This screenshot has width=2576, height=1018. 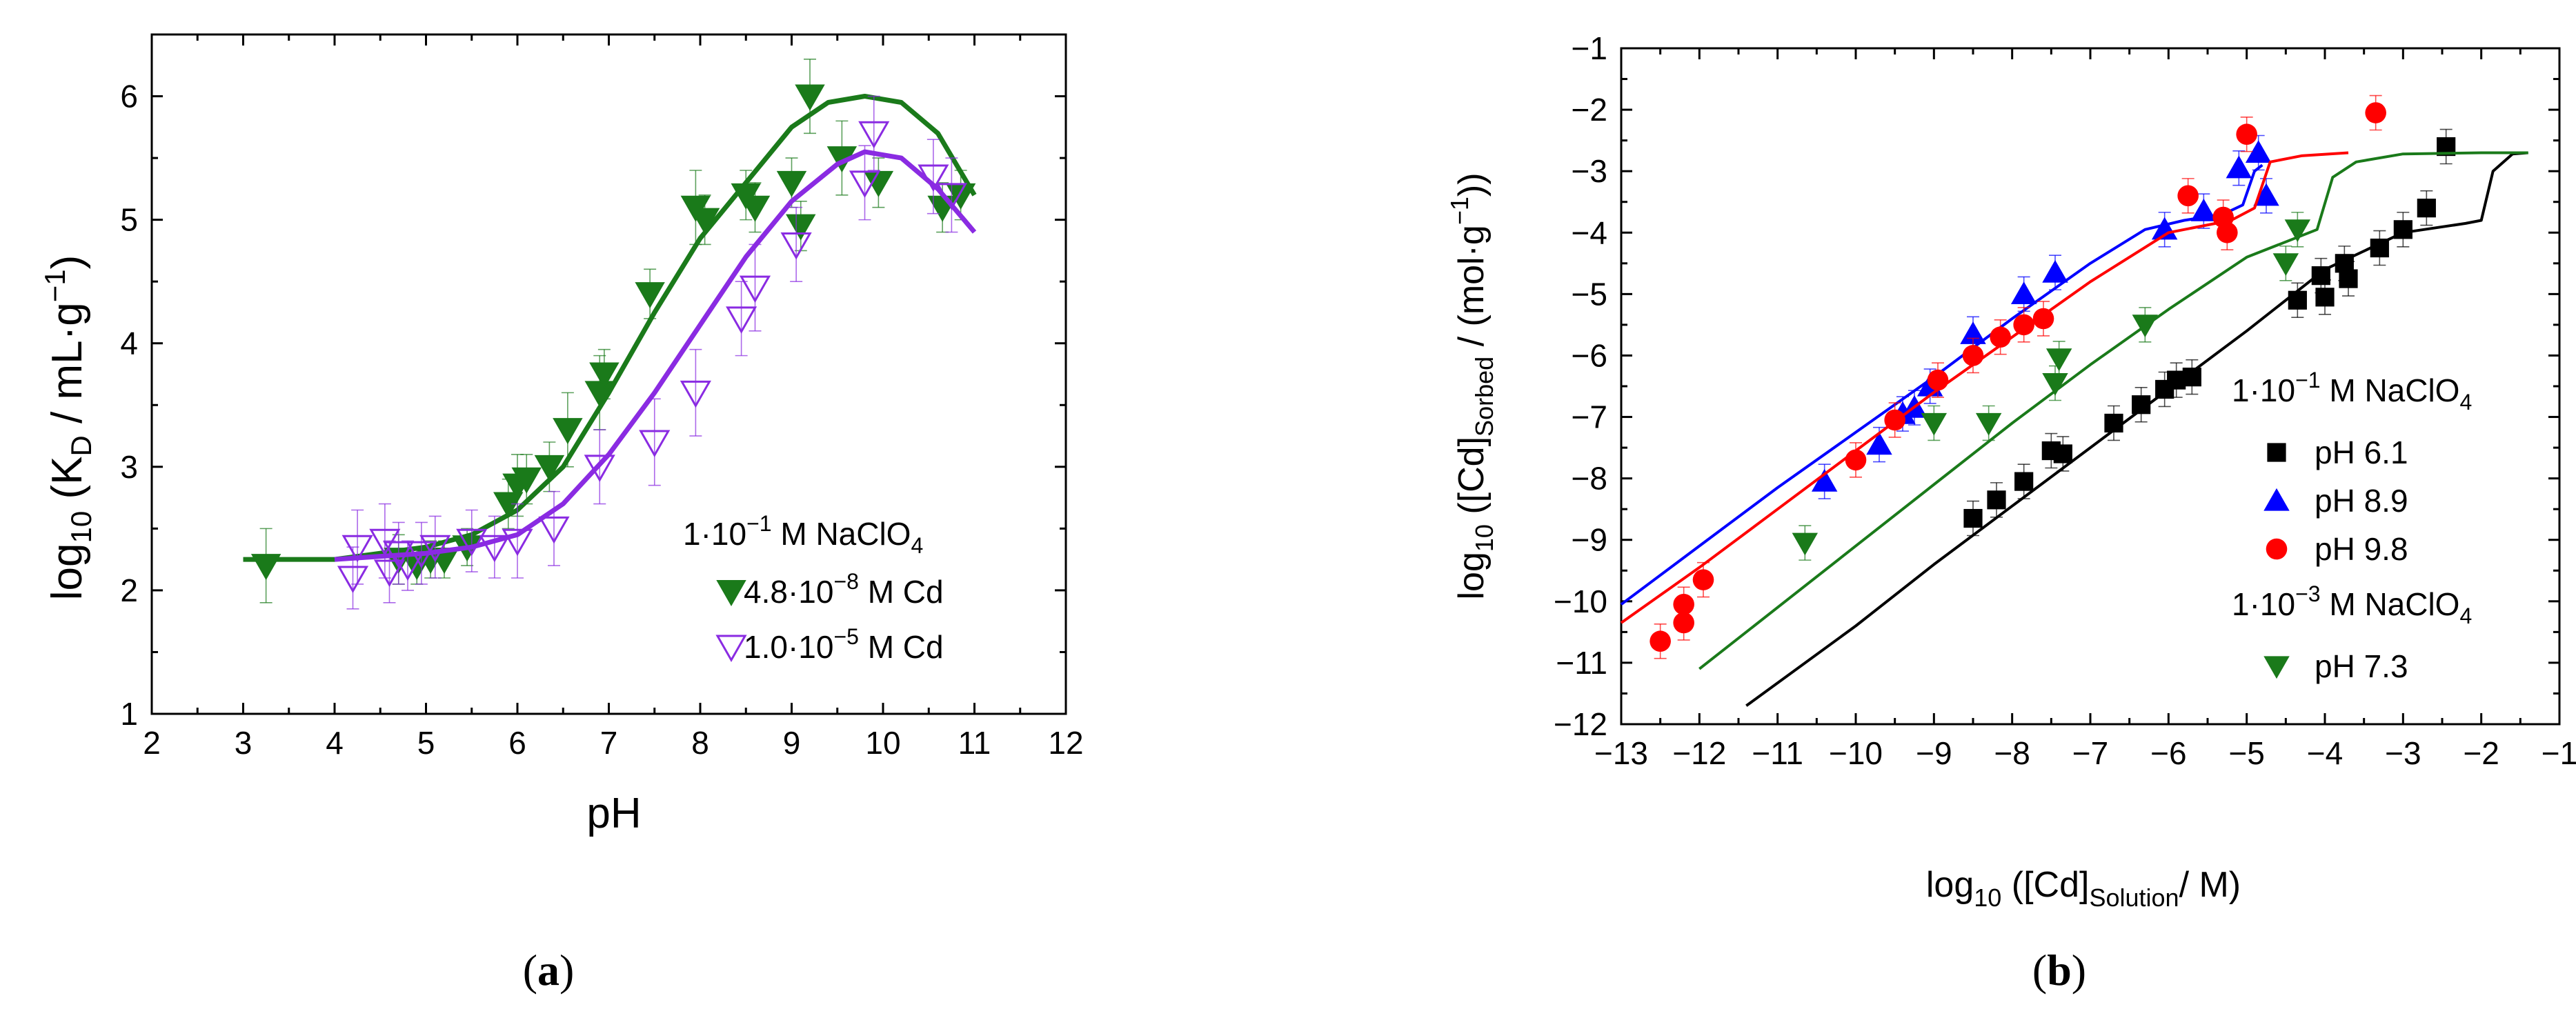 I want to click on panel-b-y-axis-label: log10 ([Cd]Sorbed / (mol·g−1)), so click(x=1471, y=385).